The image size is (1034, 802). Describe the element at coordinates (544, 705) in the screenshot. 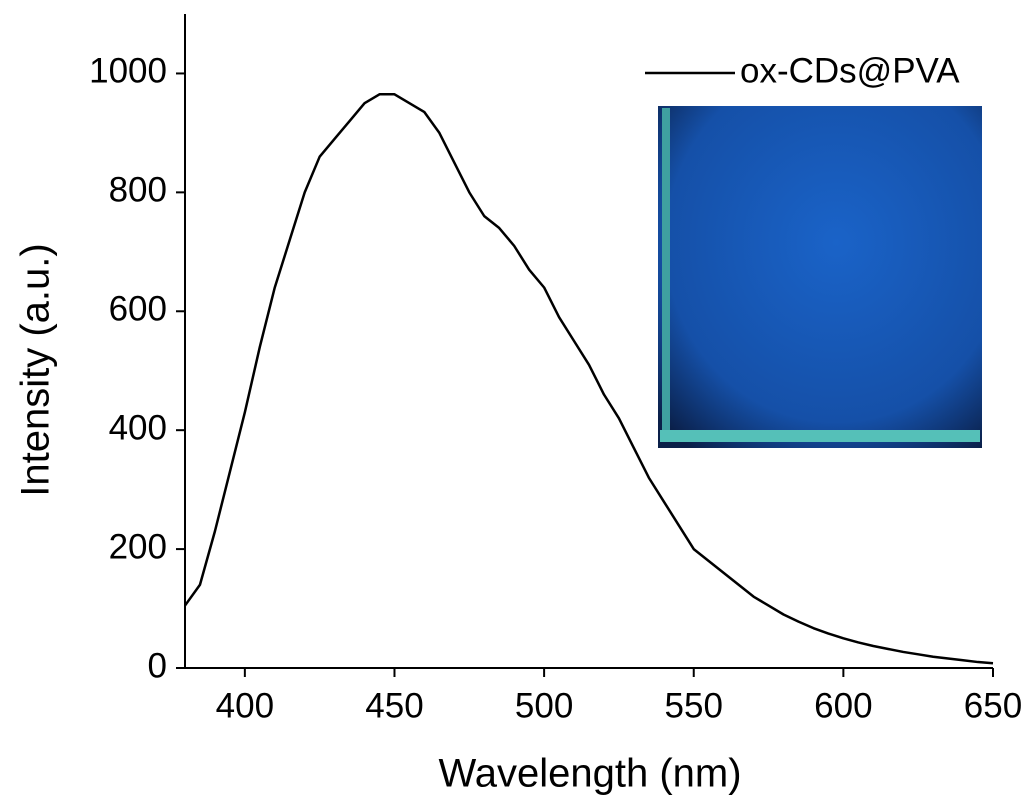

I see `x-tick-label: 500` at that location.